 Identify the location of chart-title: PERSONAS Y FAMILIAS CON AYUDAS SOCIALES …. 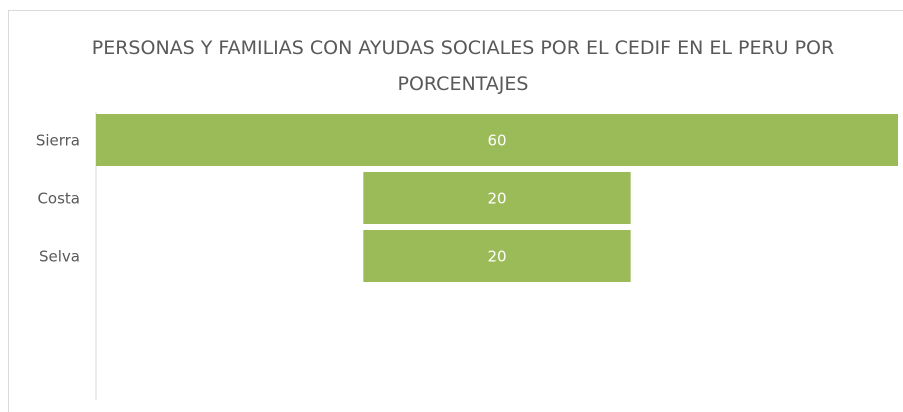
(463, 66).